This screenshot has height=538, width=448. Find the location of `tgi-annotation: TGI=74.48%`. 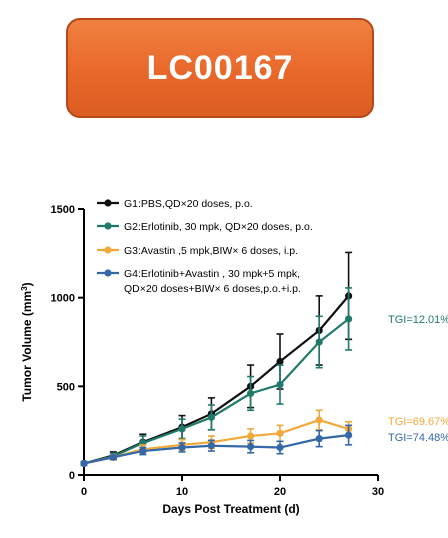

tgi-annotation: TGI=74.48% is located at coordinates (418, 438).